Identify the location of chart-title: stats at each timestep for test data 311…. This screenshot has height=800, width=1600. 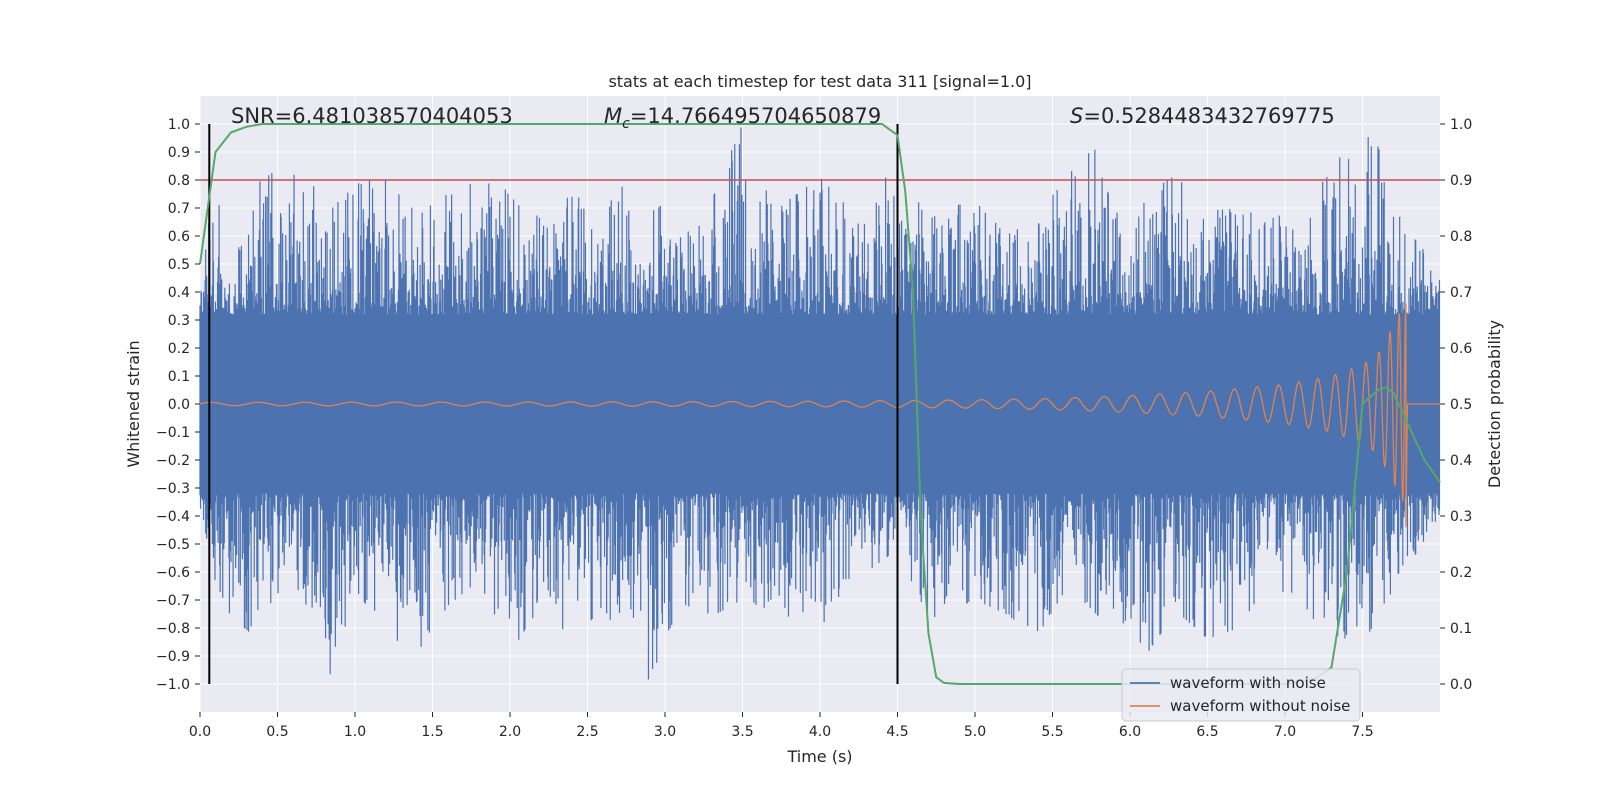
(819, 81).